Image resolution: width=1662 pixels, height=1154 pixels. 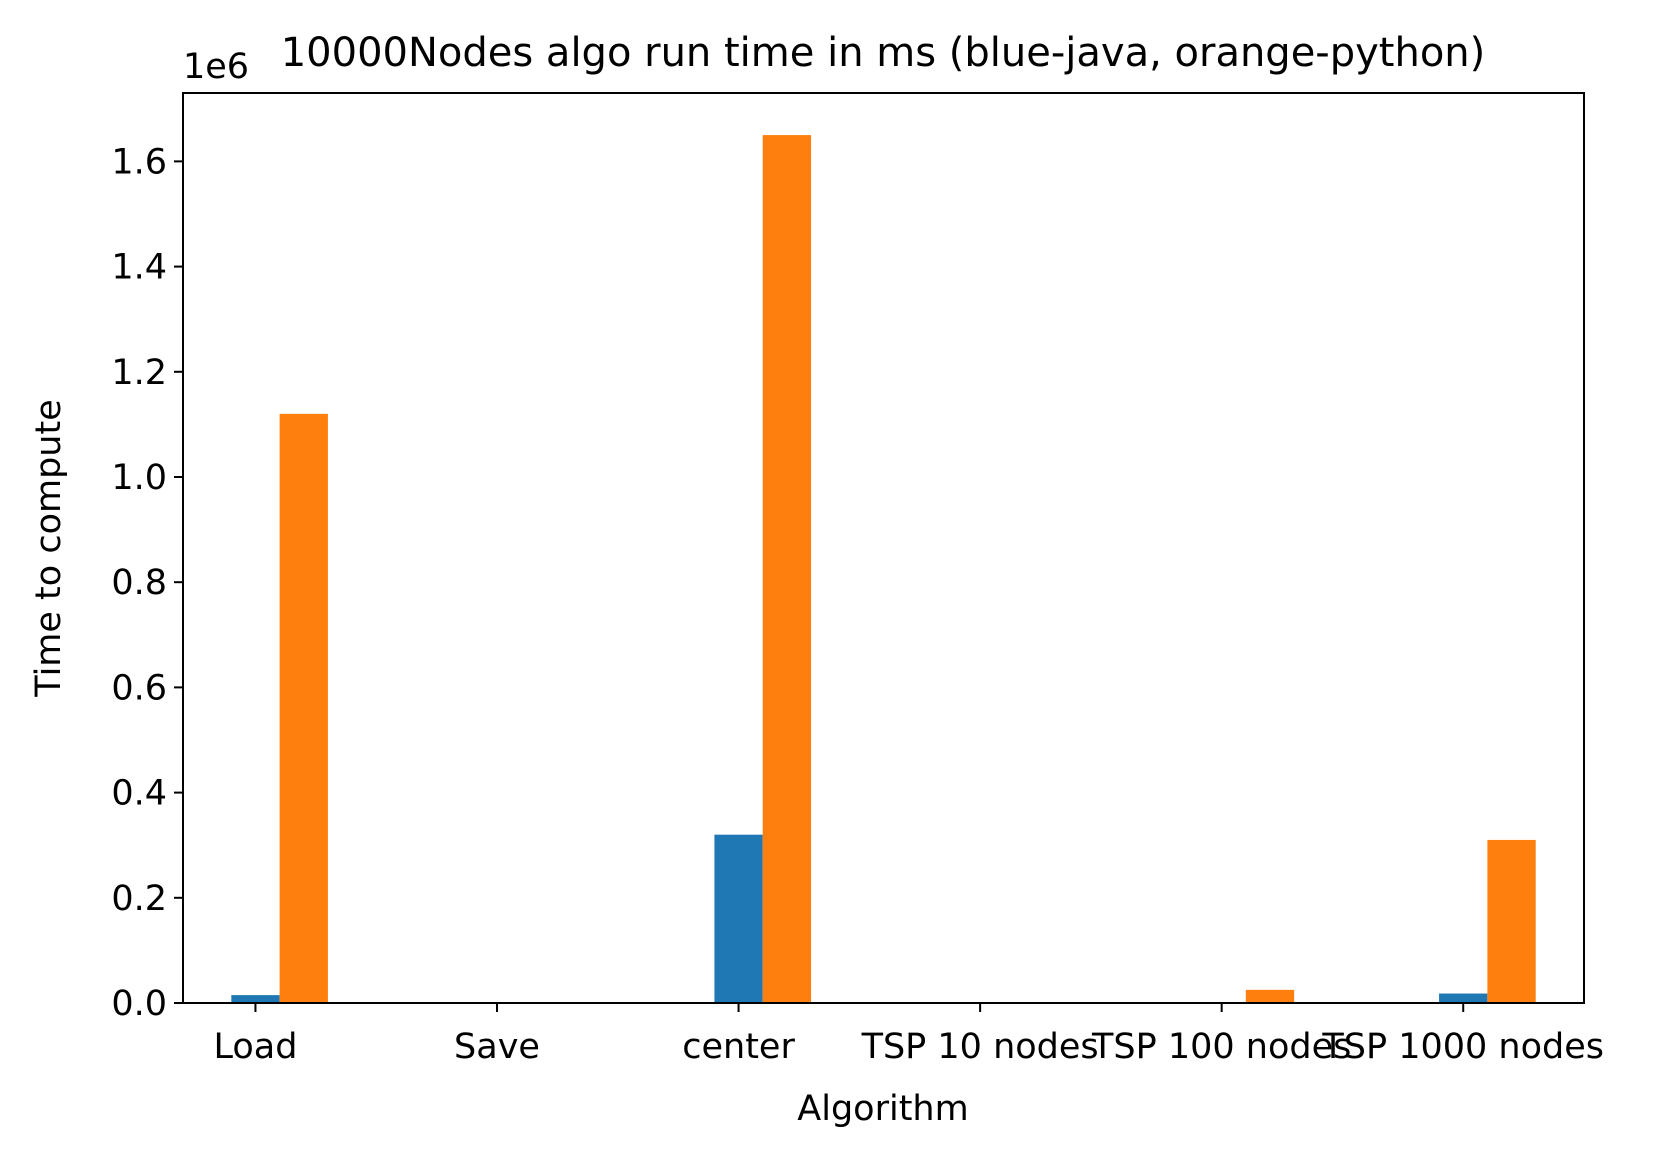 What do you see at coordinates (139, 373) in the screenshot?
I see `y-tick-label: 1.2` at bounding box center [139, 373].